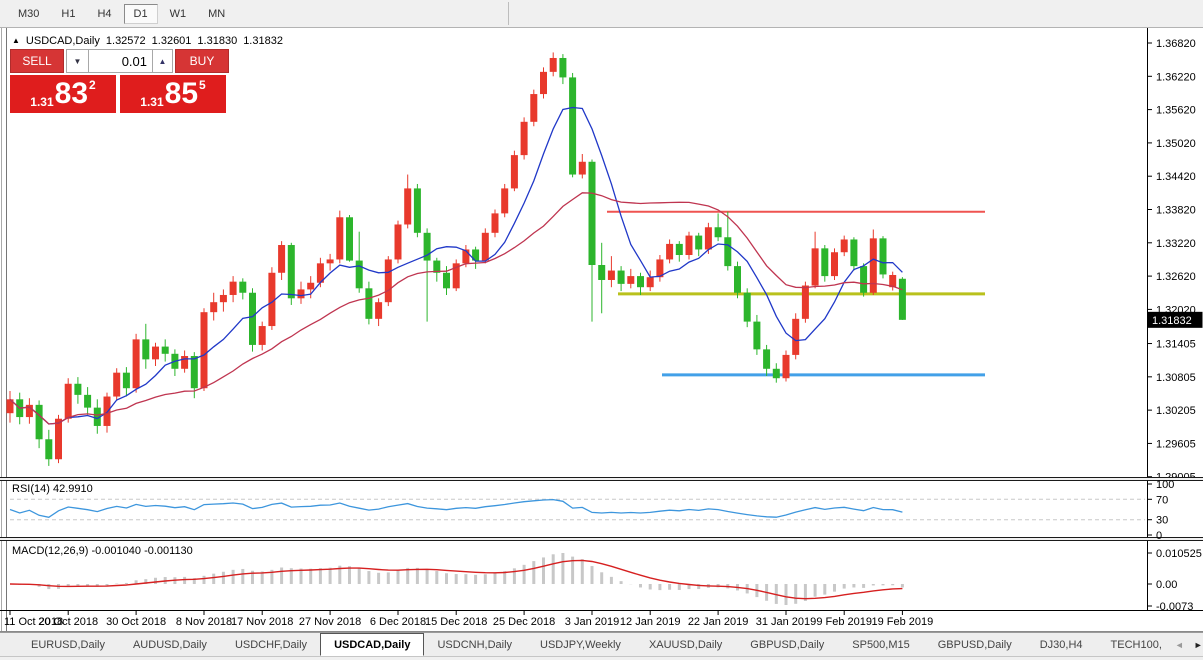 The width and height of the screenshot is (1203, 660). I want to click on date-axis-label: 8 Nov 2018, so click(204, 622).